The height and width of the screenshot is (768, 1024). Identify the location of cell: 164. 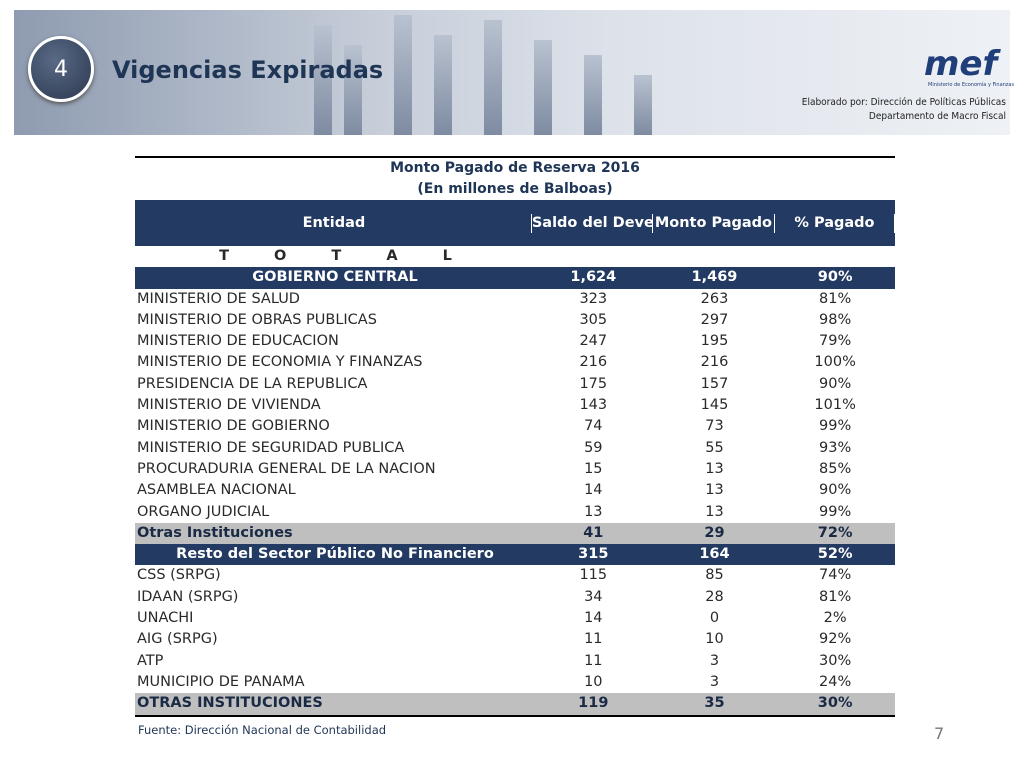
(714, 554).